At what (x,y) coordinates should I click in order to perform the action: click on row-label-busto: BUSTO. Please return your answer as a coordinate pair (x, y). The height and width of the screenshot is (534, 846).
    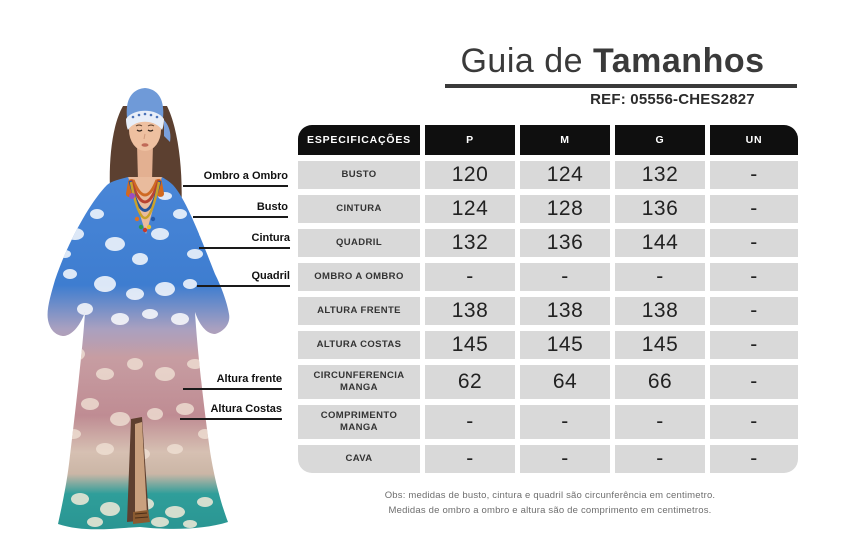
    Looking at the image, I should click on (359, 175).